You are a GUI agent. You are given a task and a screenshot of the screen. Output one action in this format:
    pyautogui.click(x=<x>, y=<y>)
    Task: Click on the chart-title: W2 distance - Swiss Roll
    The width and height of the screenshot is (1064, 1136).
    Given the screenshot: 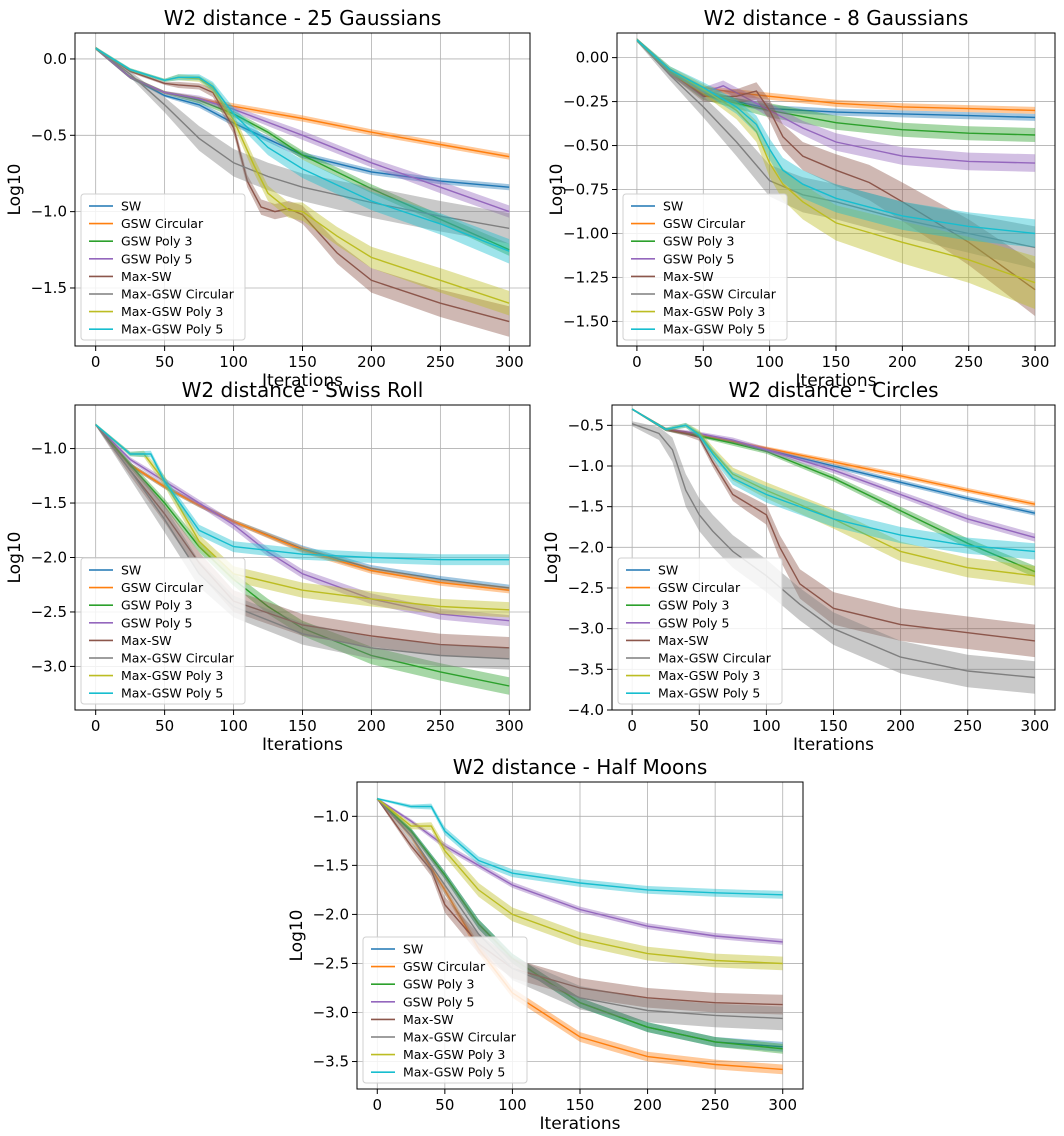 What is the action you would take?
    pyautogui.click(x=303, y=390)
    